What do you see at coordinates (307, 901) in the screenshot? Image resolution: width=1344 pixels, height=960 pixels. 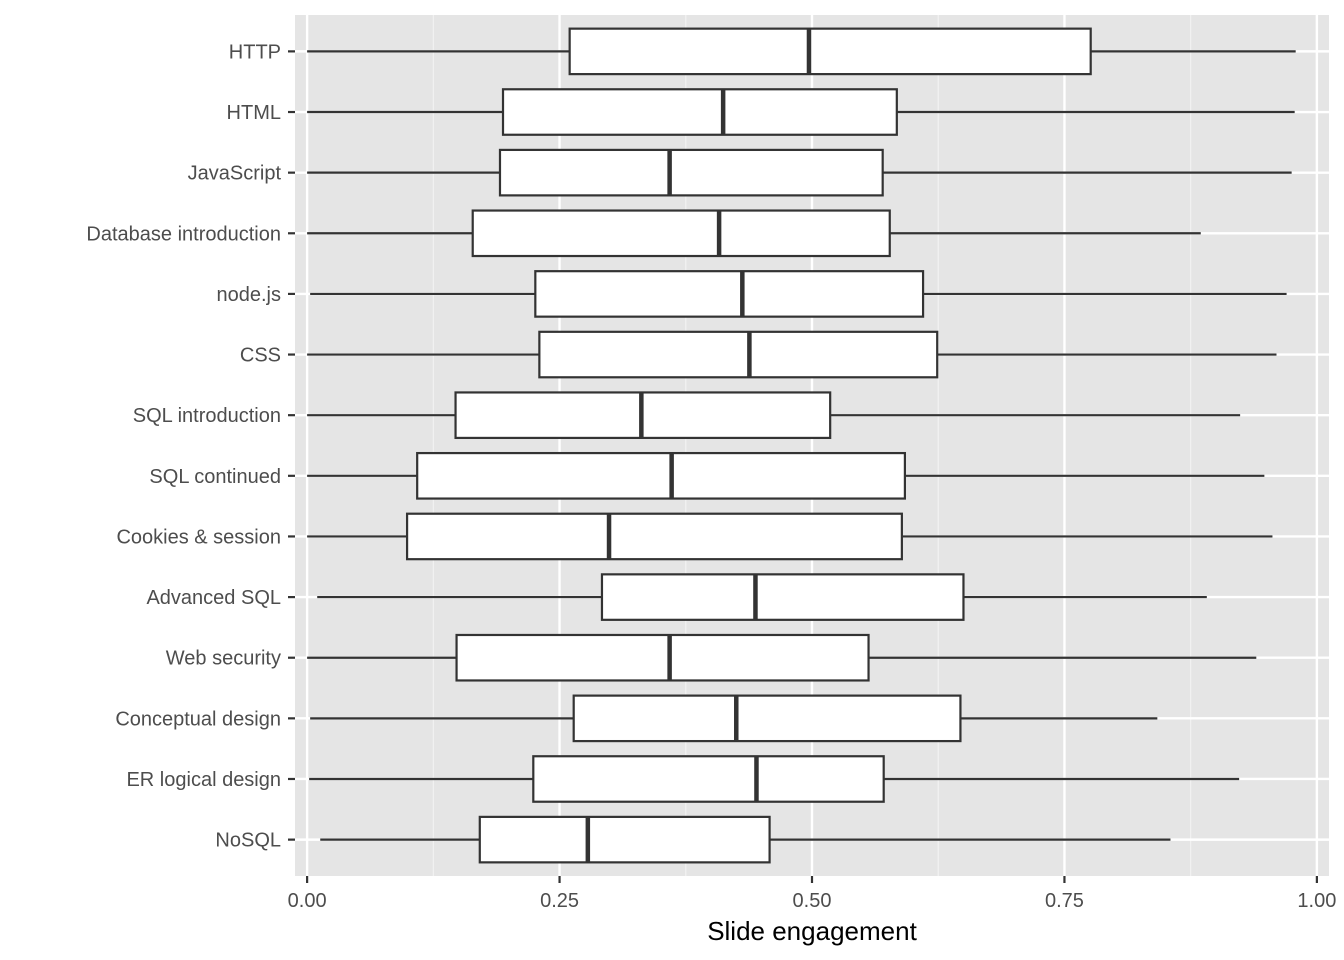 I see `x-tick-label: 0.00` at bounding box center [307, 901].